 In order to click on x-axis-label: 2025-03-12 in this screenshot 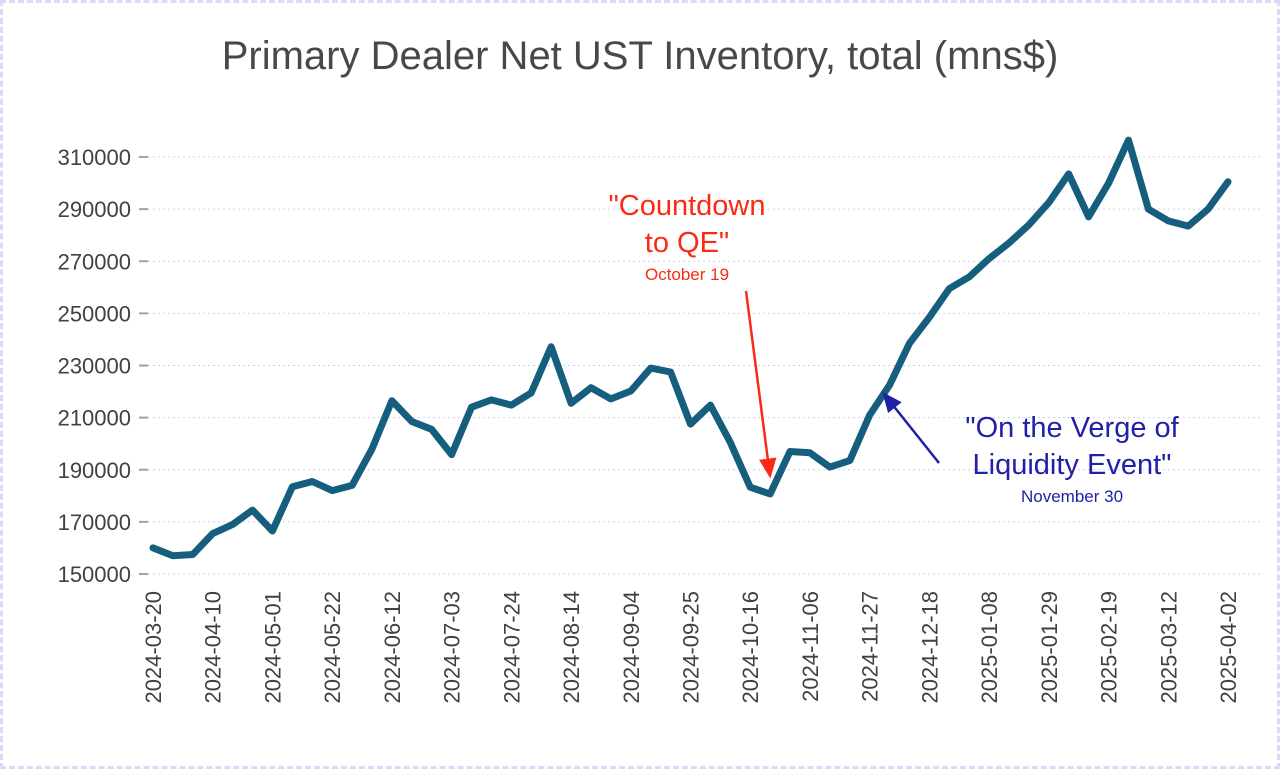, I will do `click(1168, 647)`.